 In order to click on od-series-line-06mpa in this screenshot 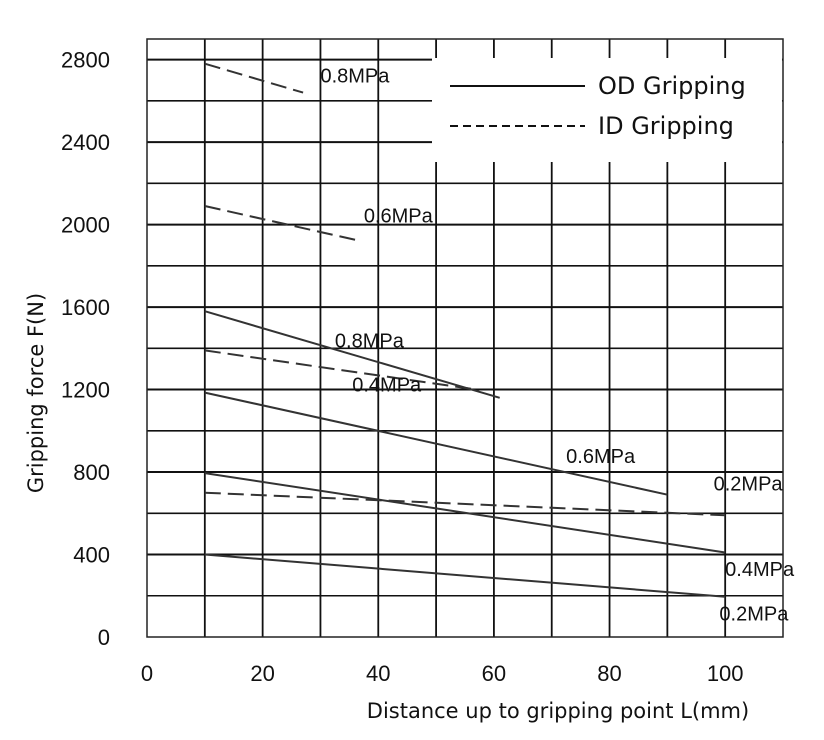, I will do `click(436, 443)`.